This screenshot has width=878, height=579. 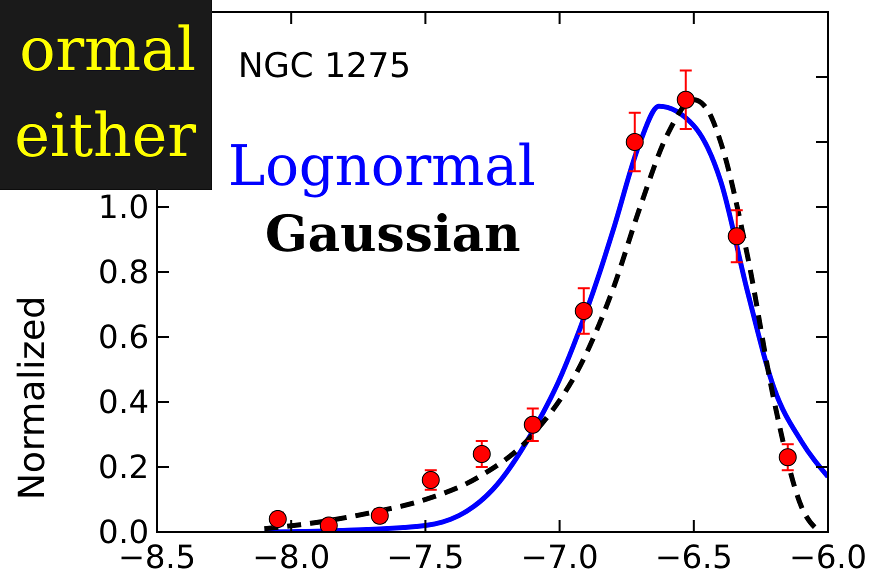 What do you see at coordinates (107, 50) in the screenshot?
I see `annotation: ormal` at bounding box center [107, 50].